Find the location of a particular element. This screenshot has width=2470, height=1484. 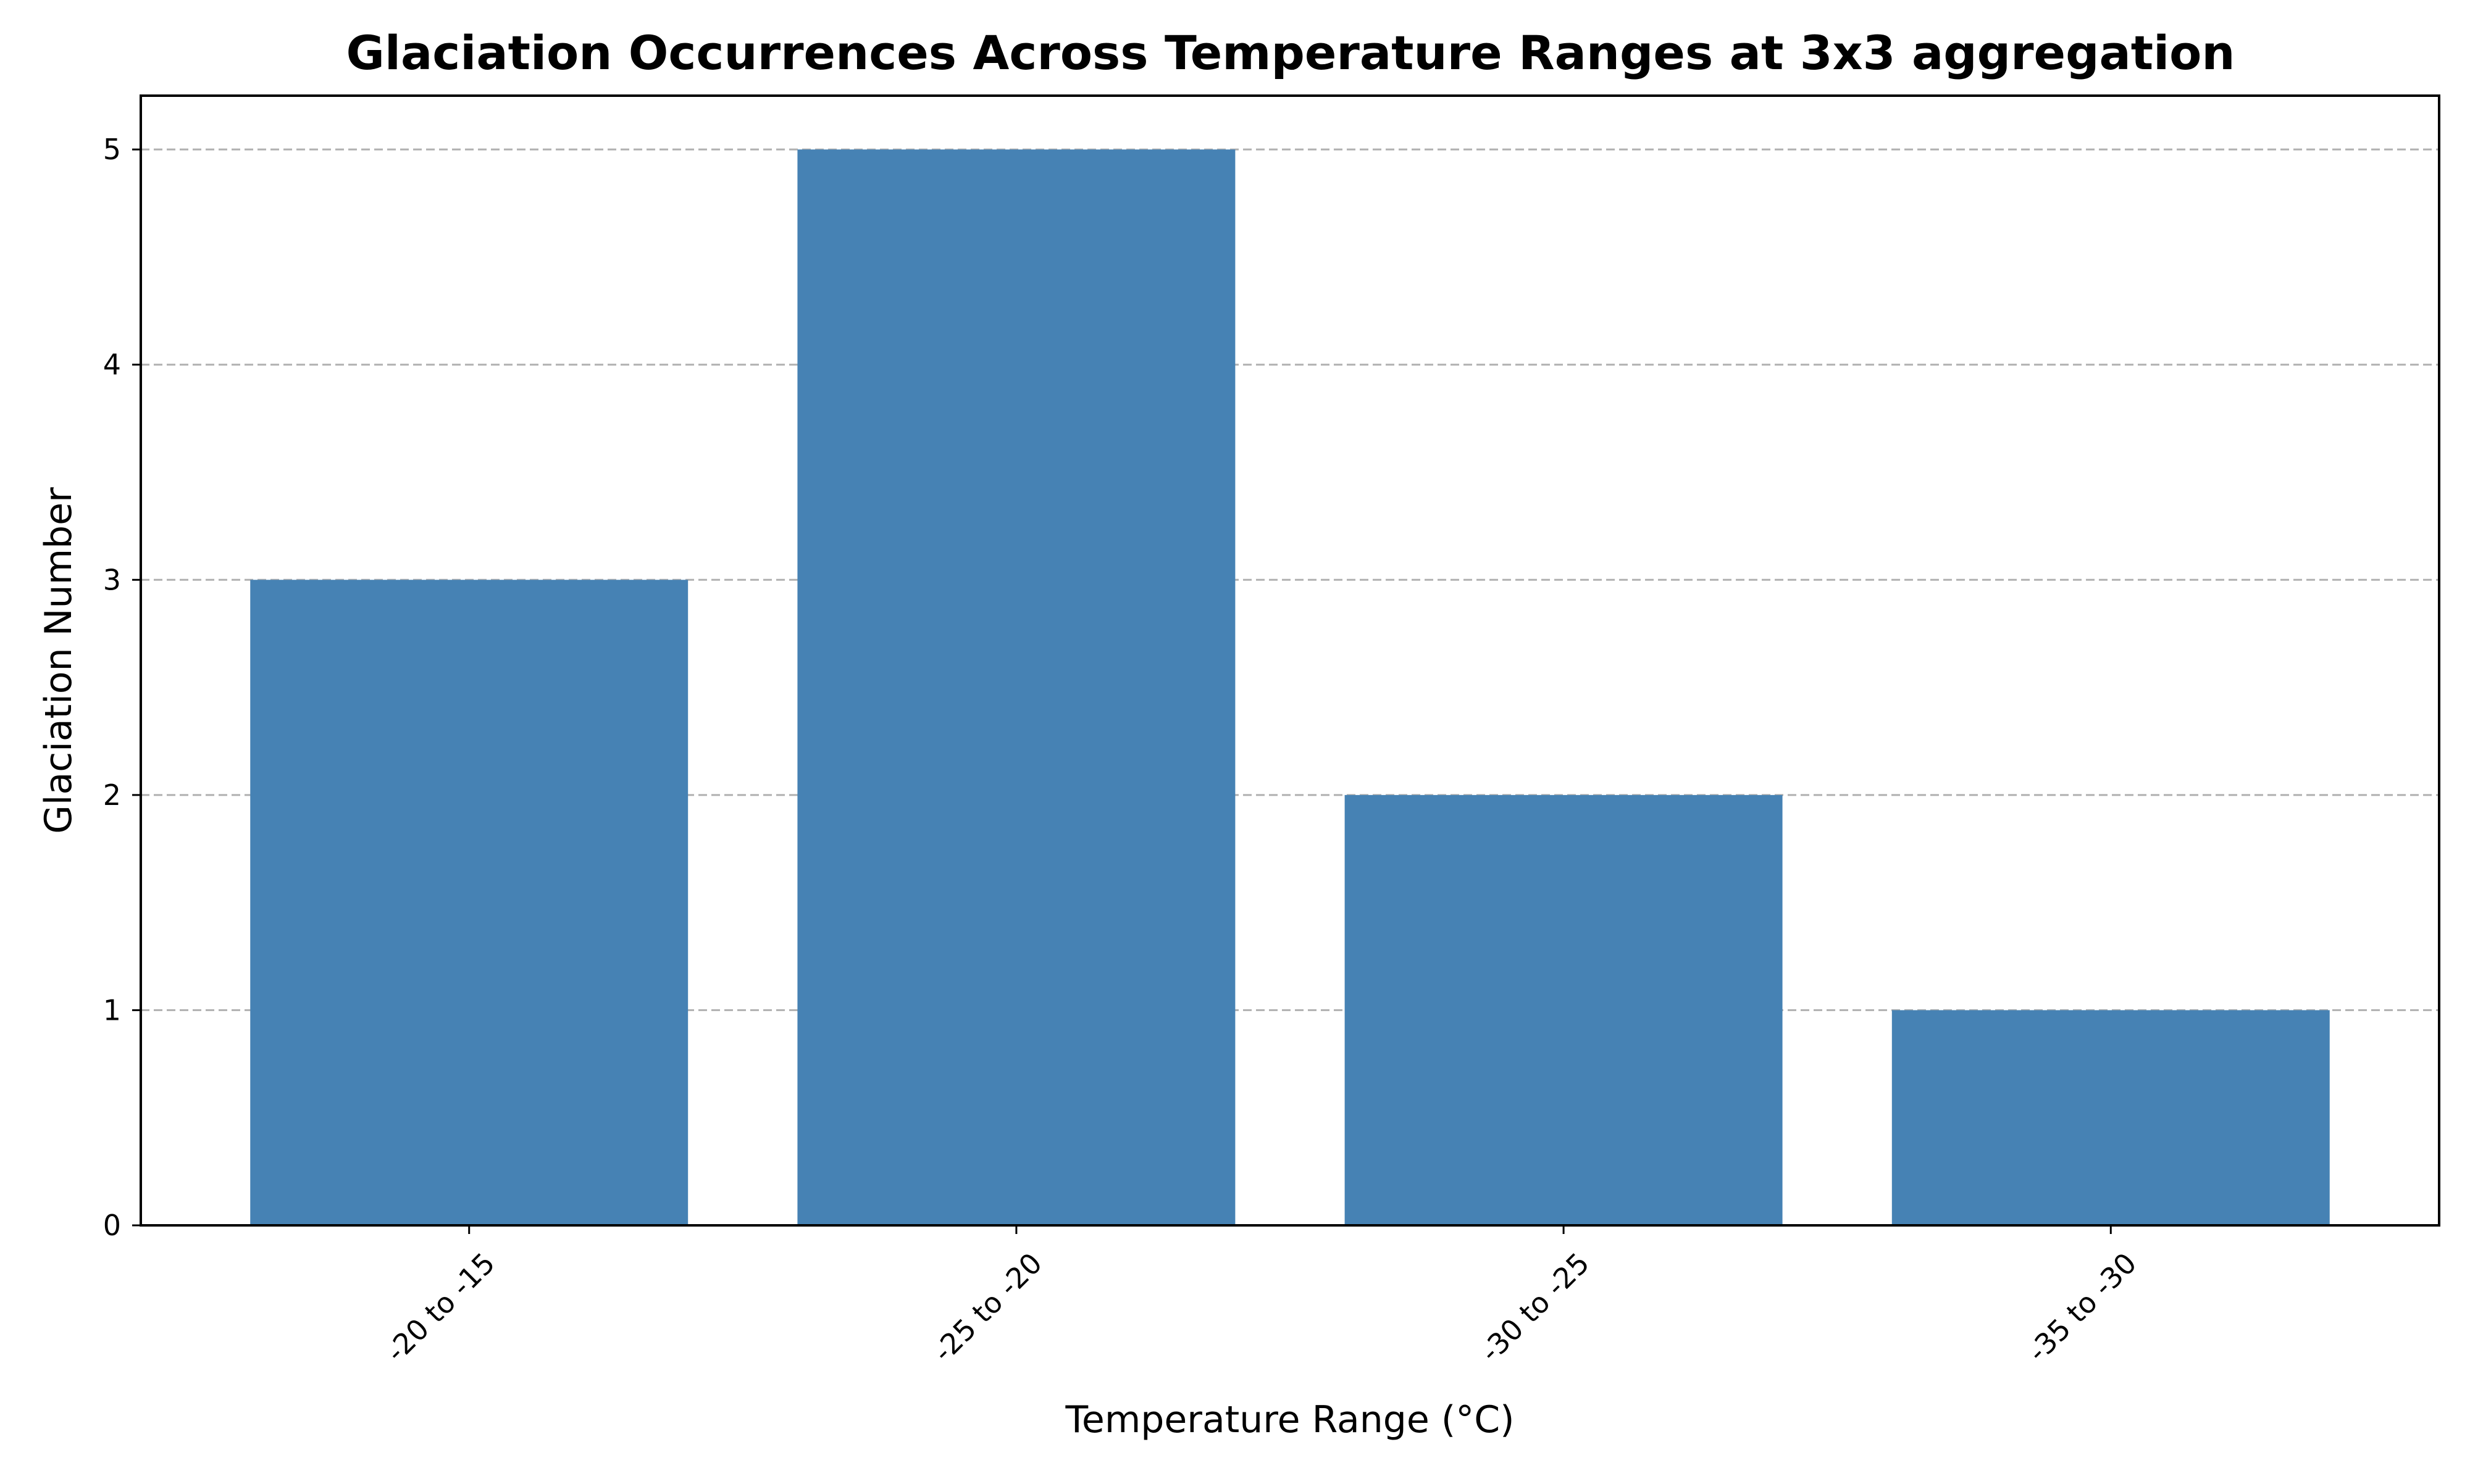

y-tick-label: 0 is located at coordinates (112, 1225).